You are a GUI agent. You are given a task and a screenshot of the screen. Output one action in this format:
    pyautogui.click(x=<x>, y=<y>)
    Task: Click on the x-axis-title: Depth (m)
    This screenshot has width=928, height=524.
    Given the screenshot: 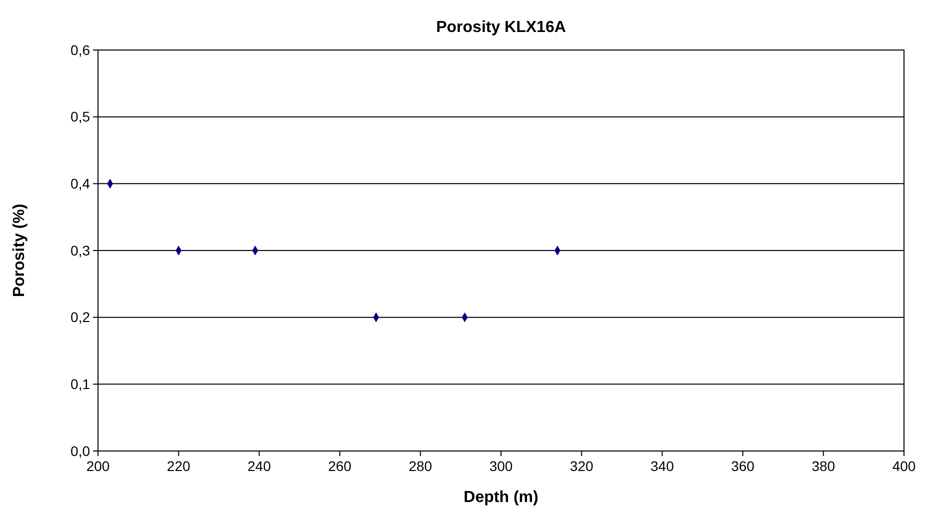 What is the action you would take?
    pyautogui.click(x=501, y=497)
    